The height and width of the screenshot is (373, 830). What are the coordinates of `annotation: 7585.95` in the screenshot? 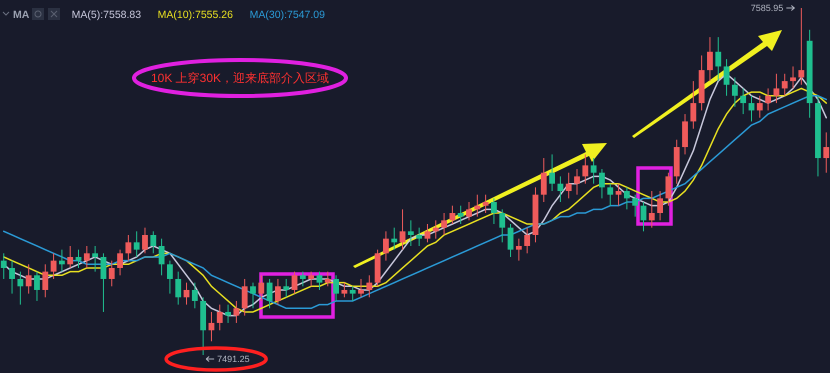 It's located at (767, 8).